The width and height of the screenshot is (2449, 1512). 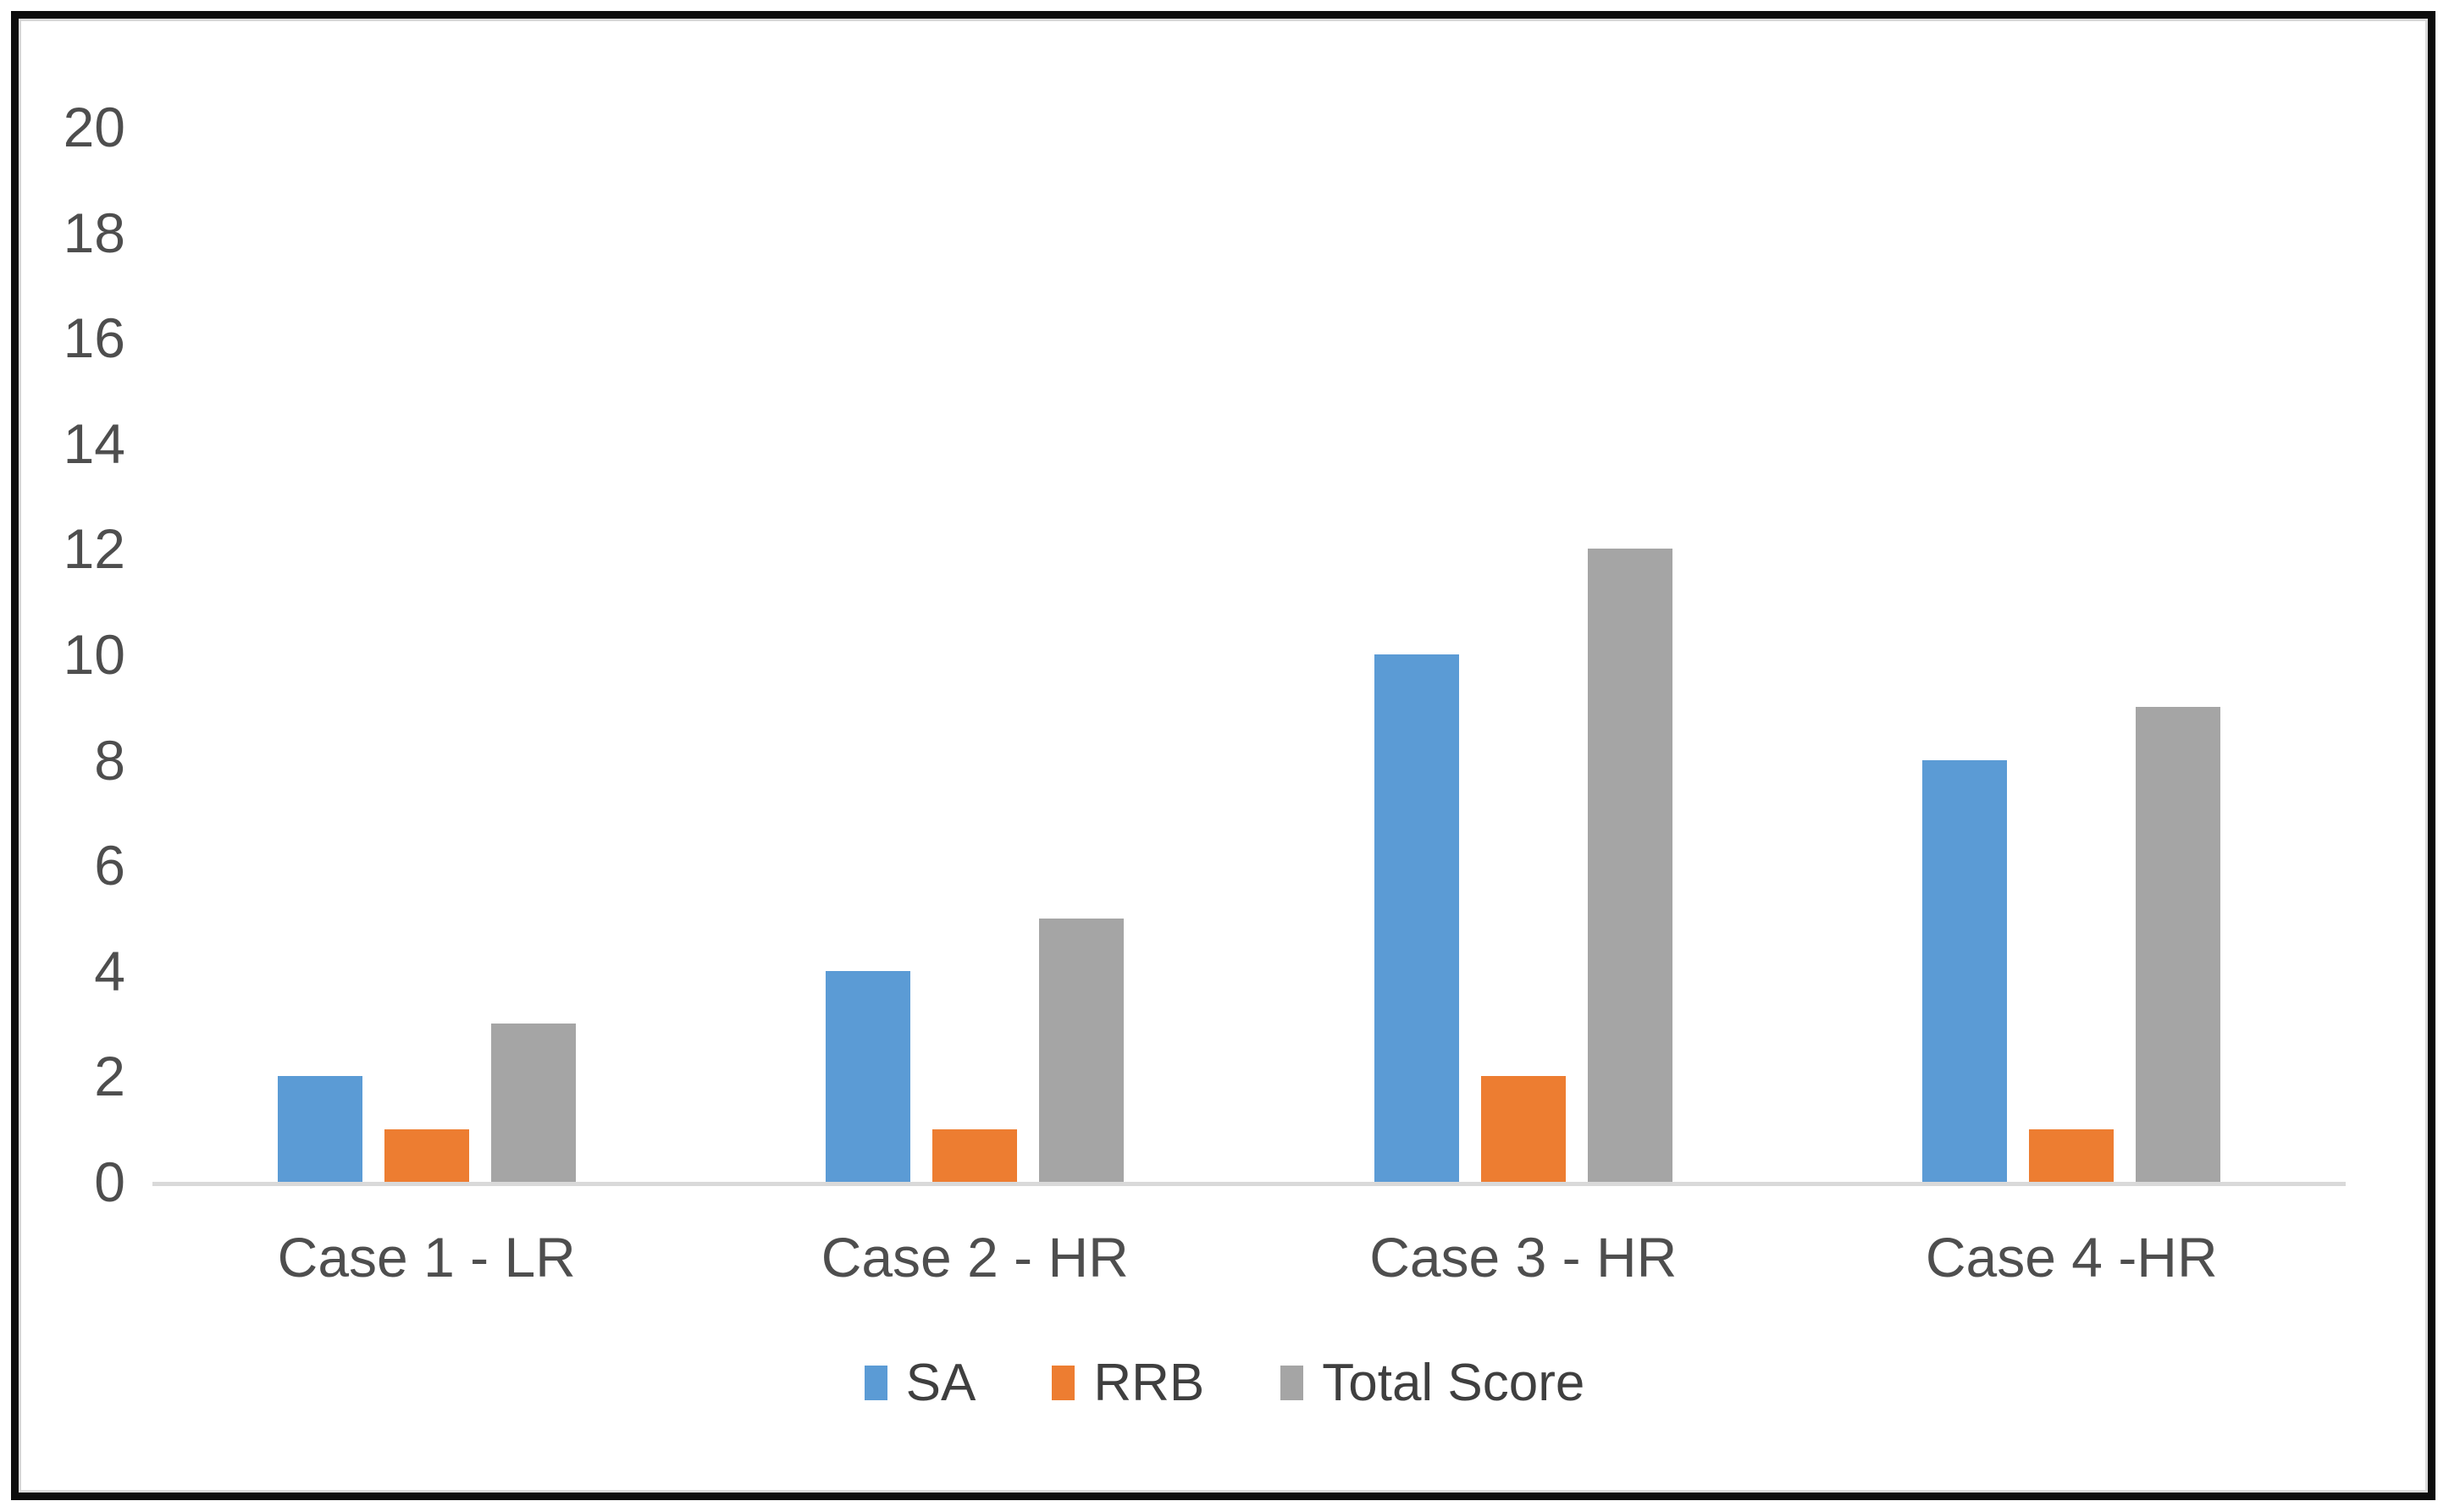 I want to click on bar-rrb-case-3-hr, so click(x=1523, y=1129).